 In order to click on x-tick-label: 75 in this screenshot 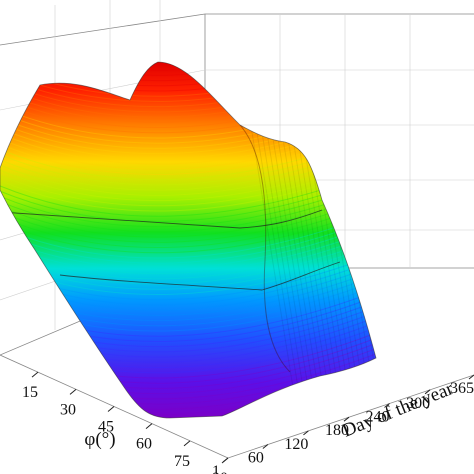, I will do `click(182, 461)`.